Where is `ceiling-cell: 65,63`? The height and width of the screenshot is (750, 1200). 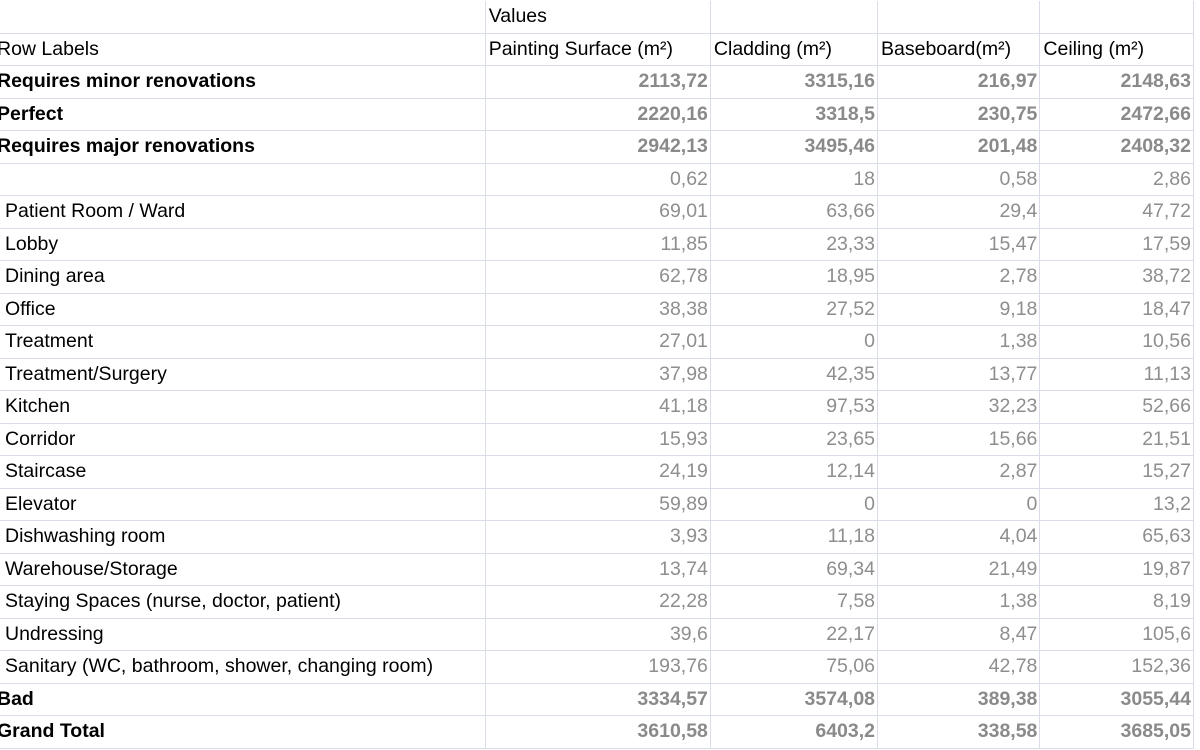 ceiling-cell: 65,63 is located at coordinates (1116, 537).